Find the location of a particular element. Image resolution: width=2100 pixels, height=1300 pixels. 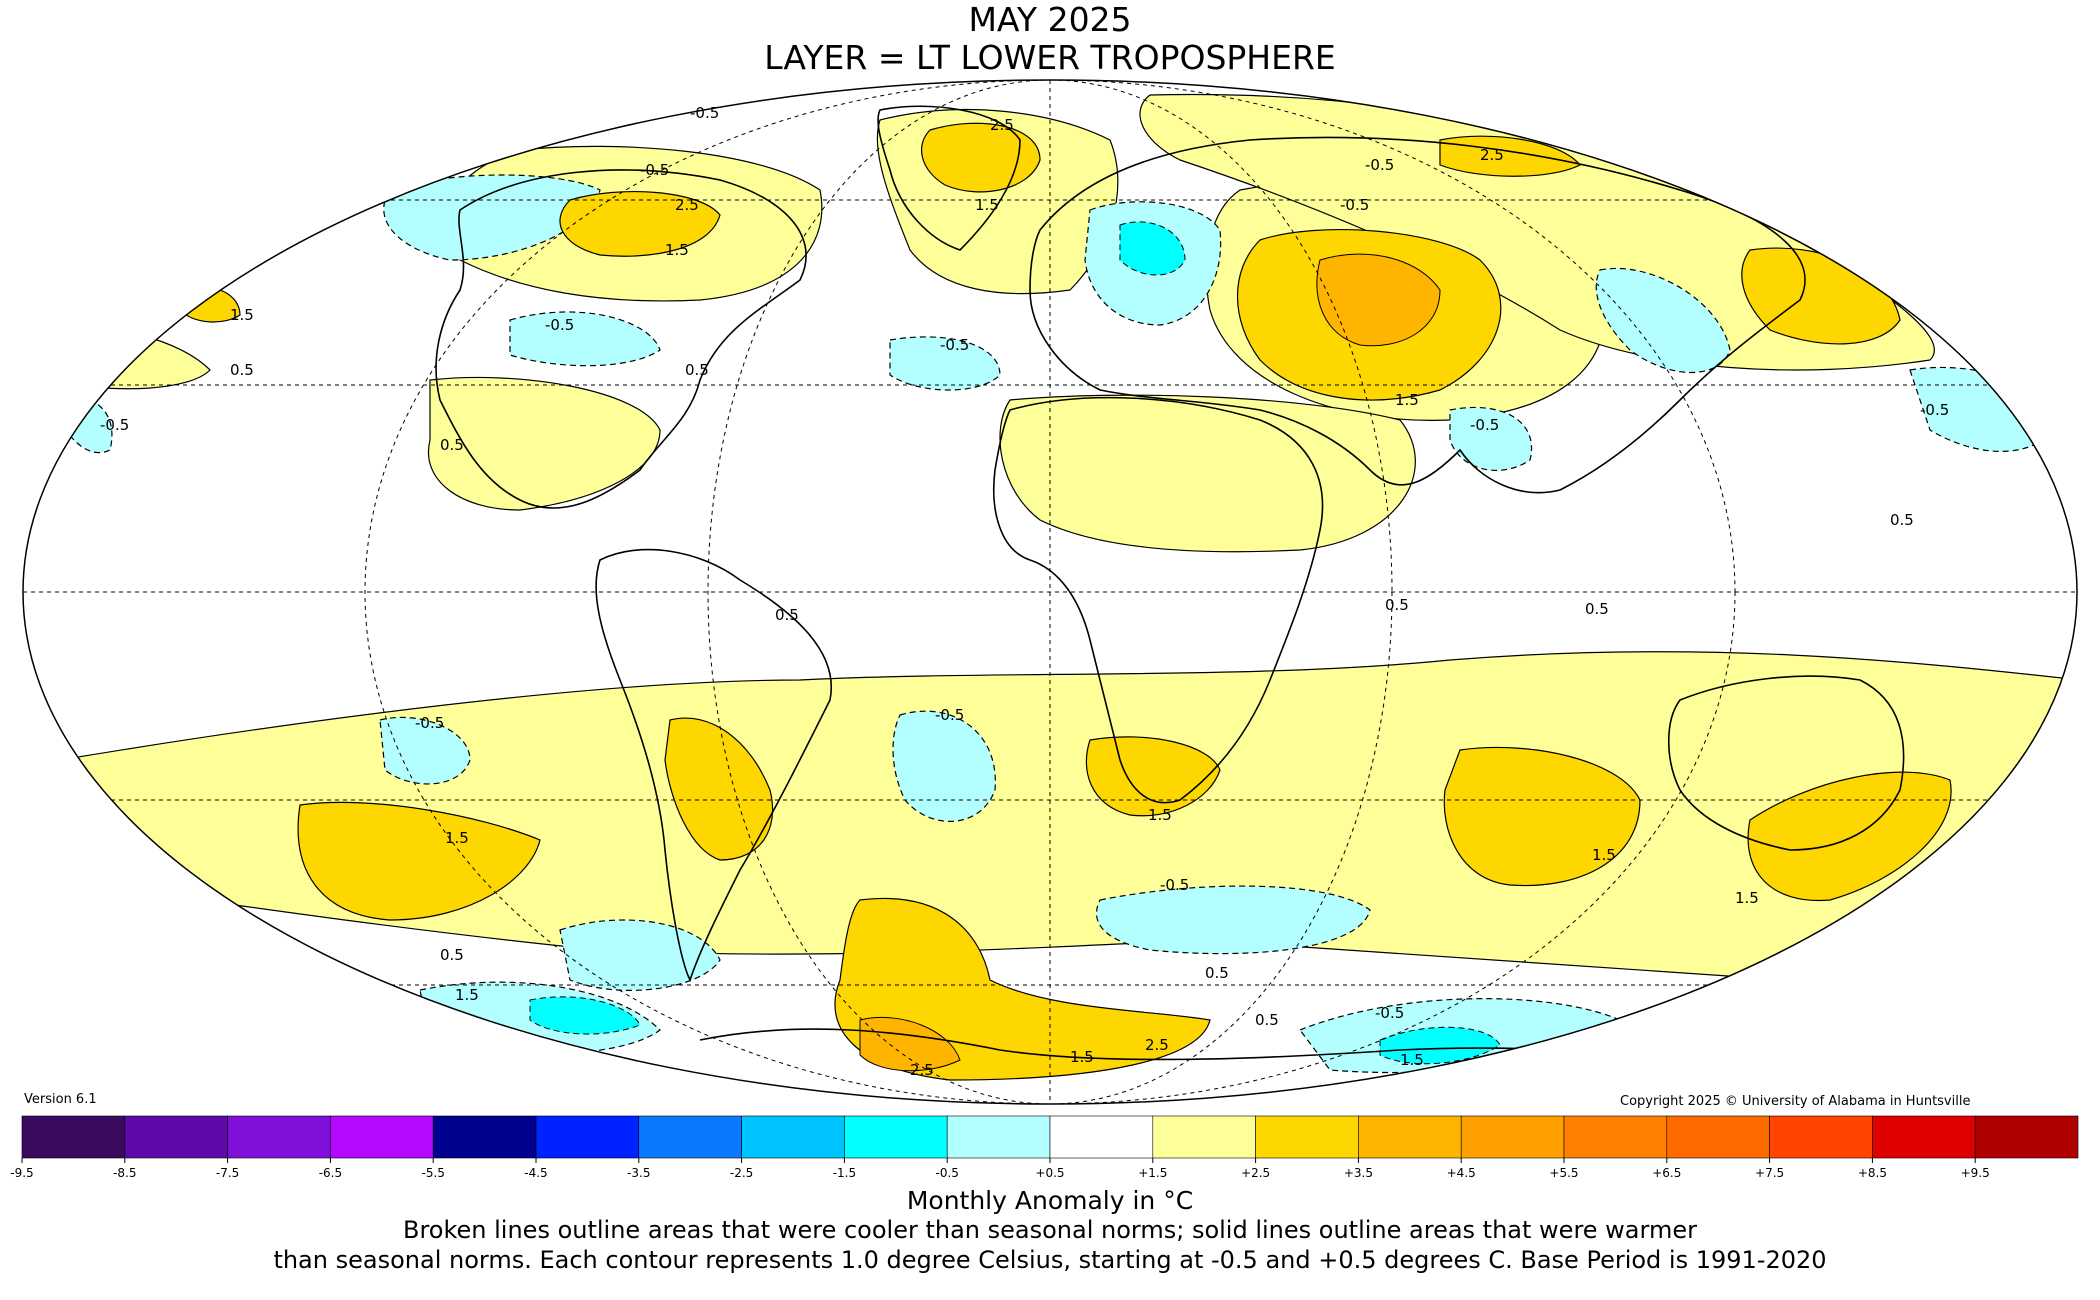

cool-region-atlantic-tropic is located at coordinates (945, 363).